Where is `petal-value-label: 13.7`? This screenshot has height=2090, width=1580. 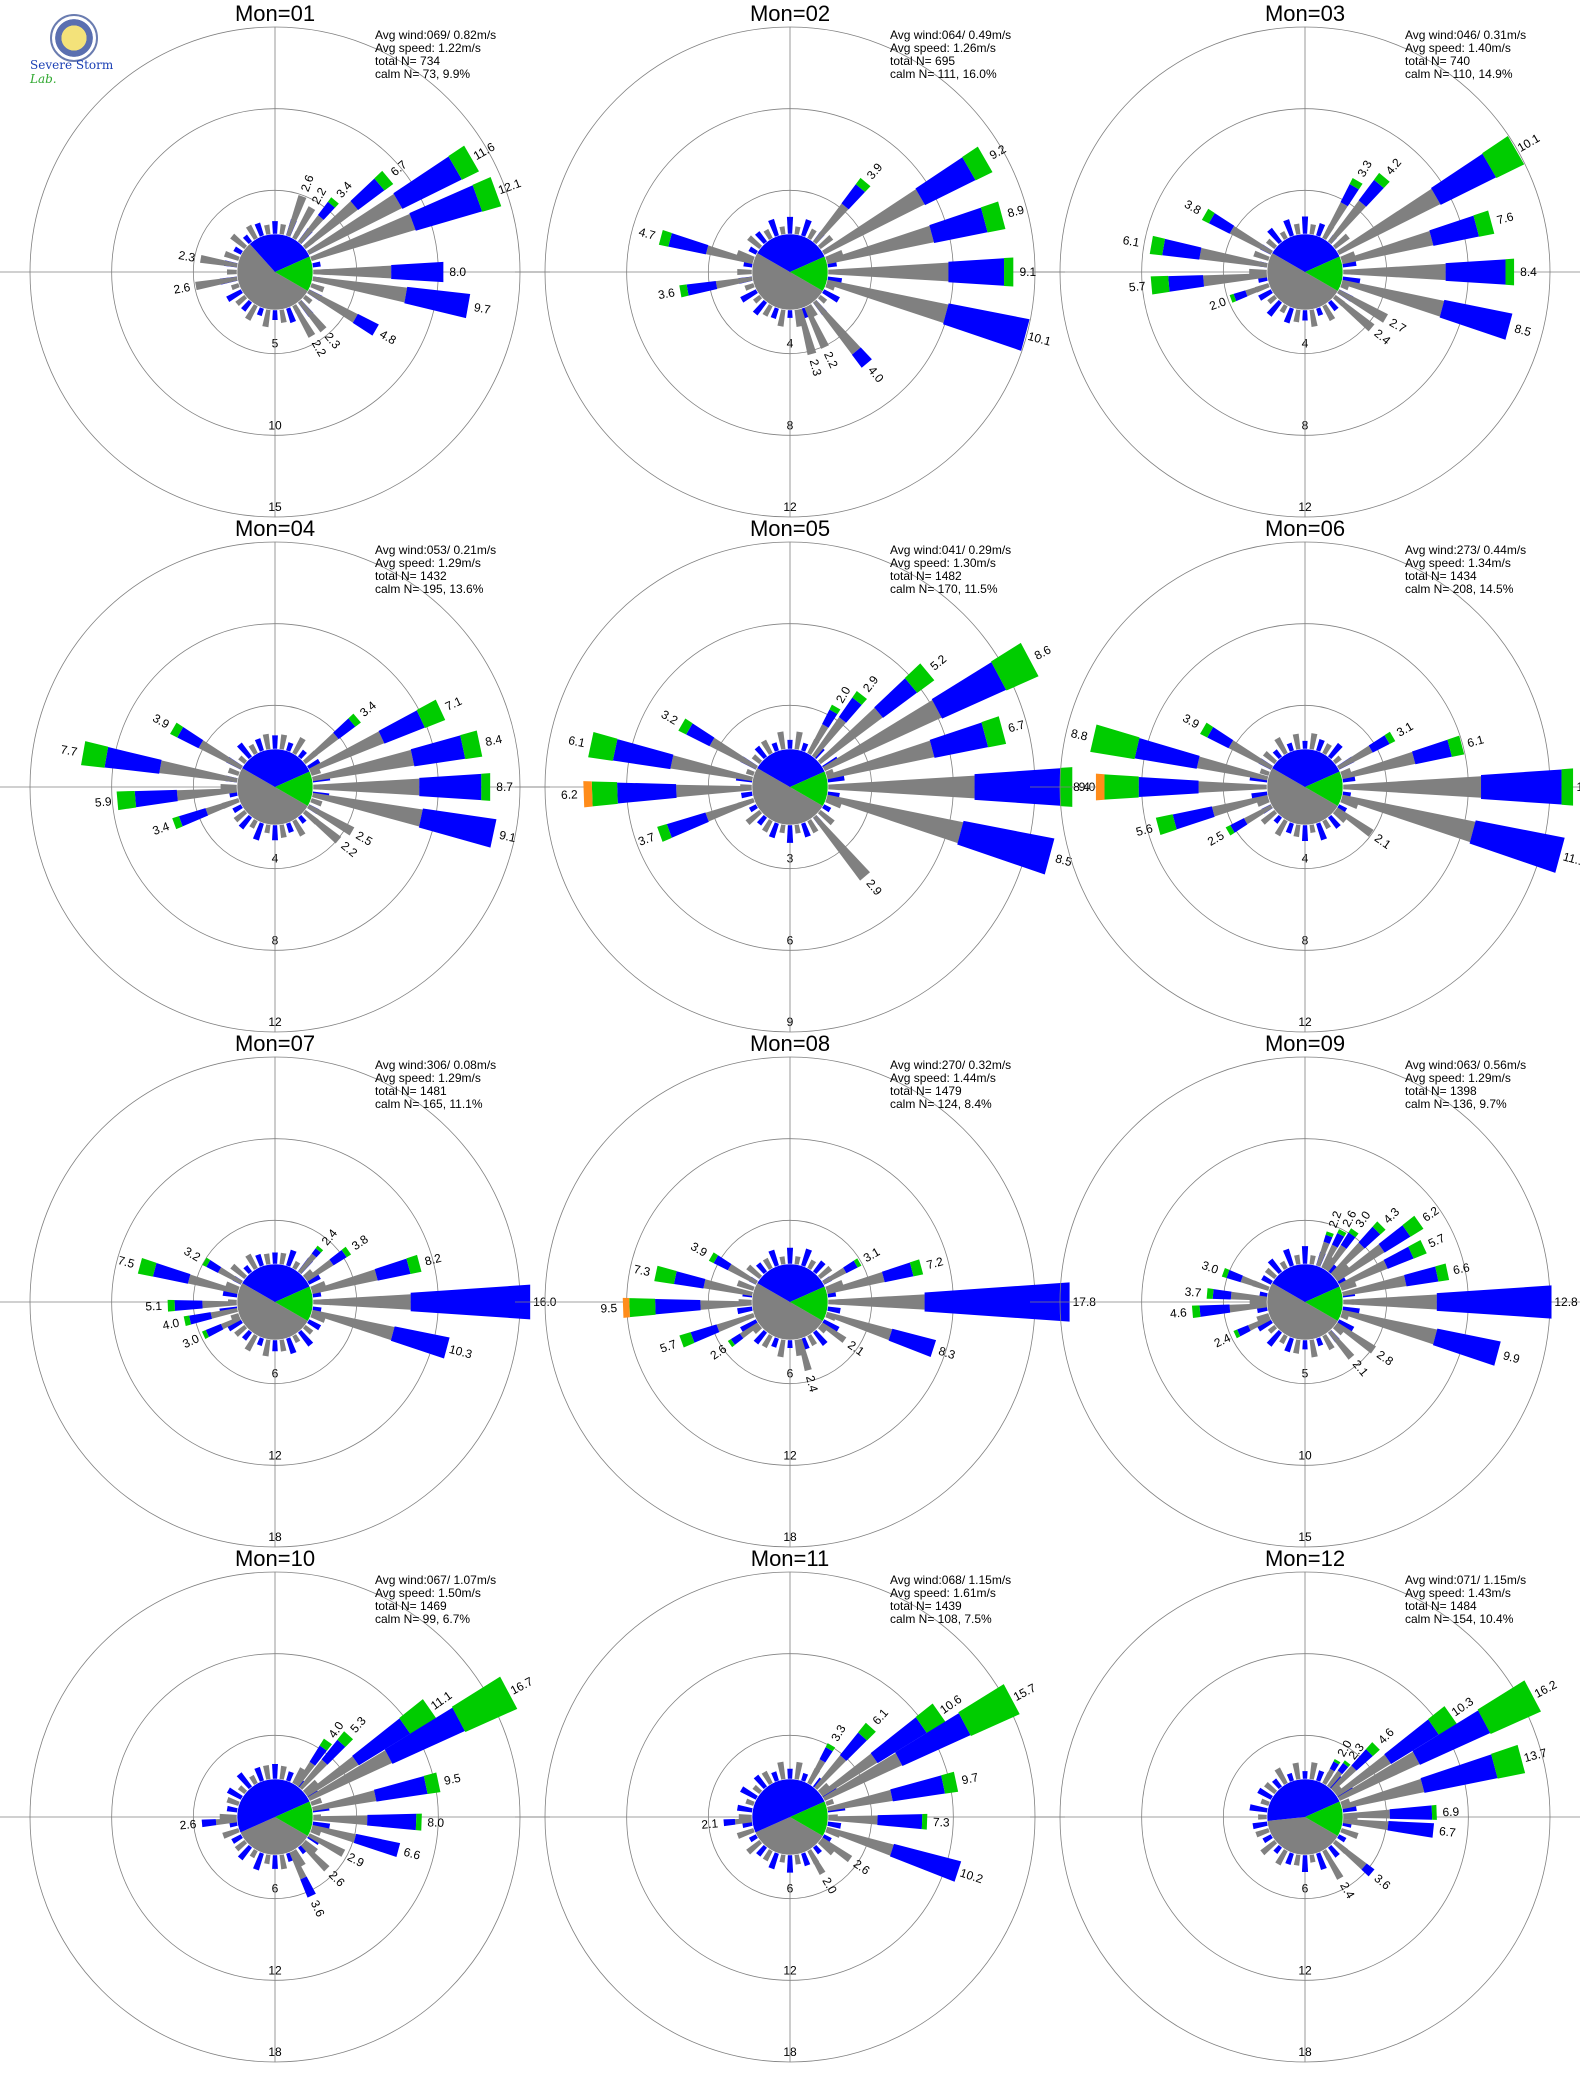 petal-value-label: 13.7 is located at coordinates (1535, 1755).